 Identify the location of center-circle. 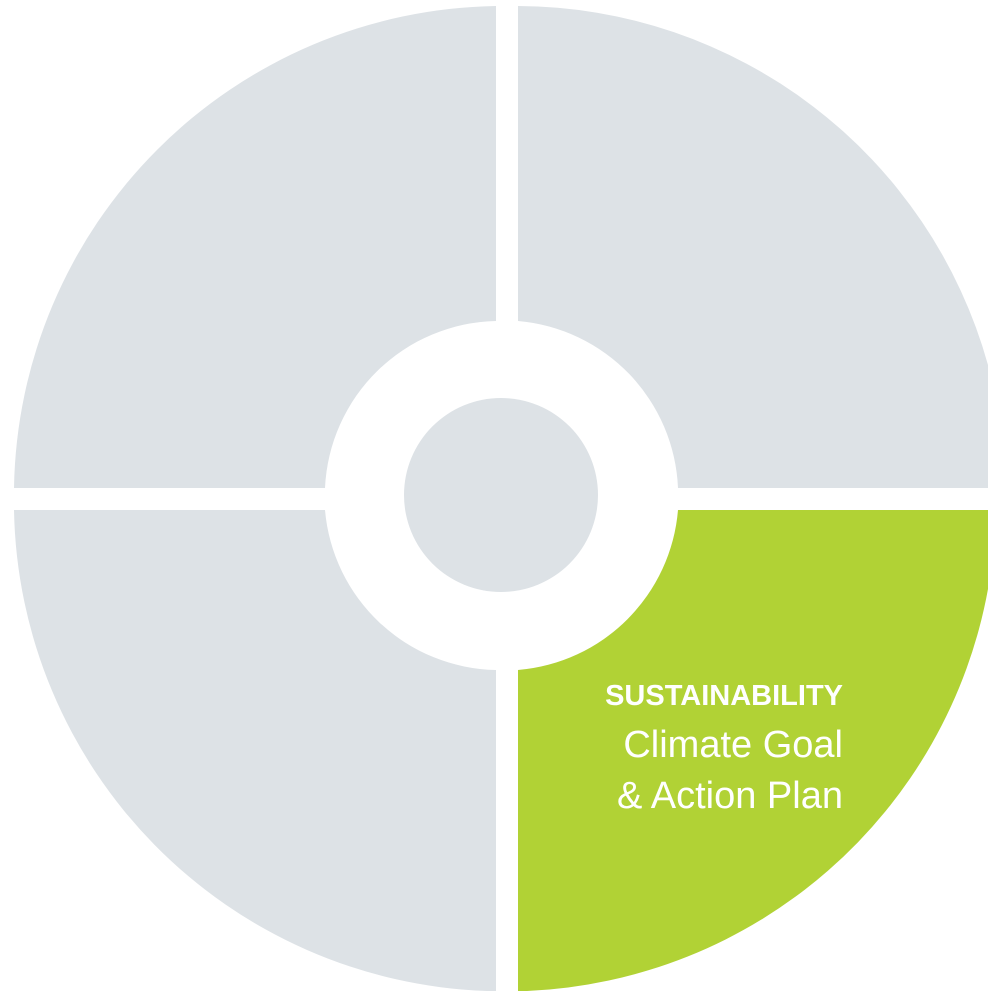
(501, 495).